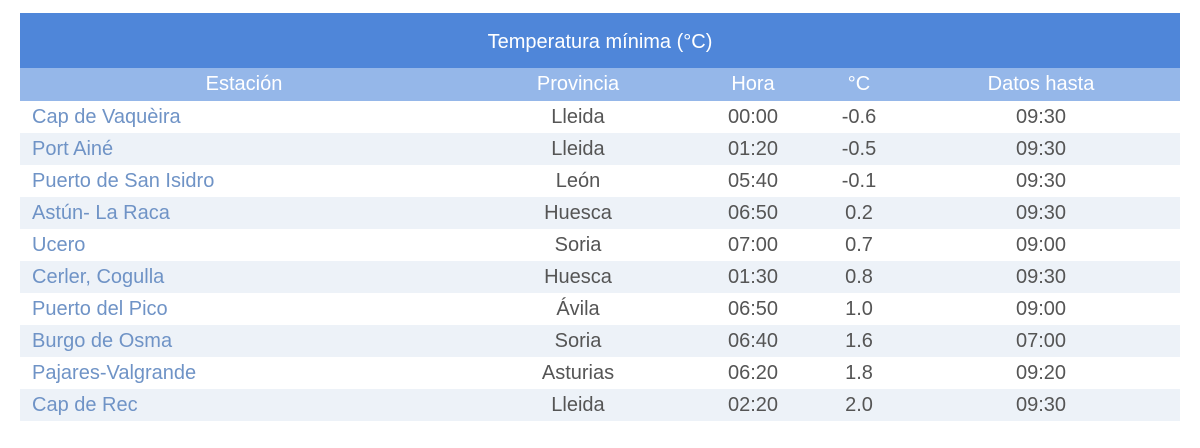  What do you see at coordinates (123, 181) in the screenshot?
I see `station-link: Puerto de San Isidro` at bounding box center [123, 181].